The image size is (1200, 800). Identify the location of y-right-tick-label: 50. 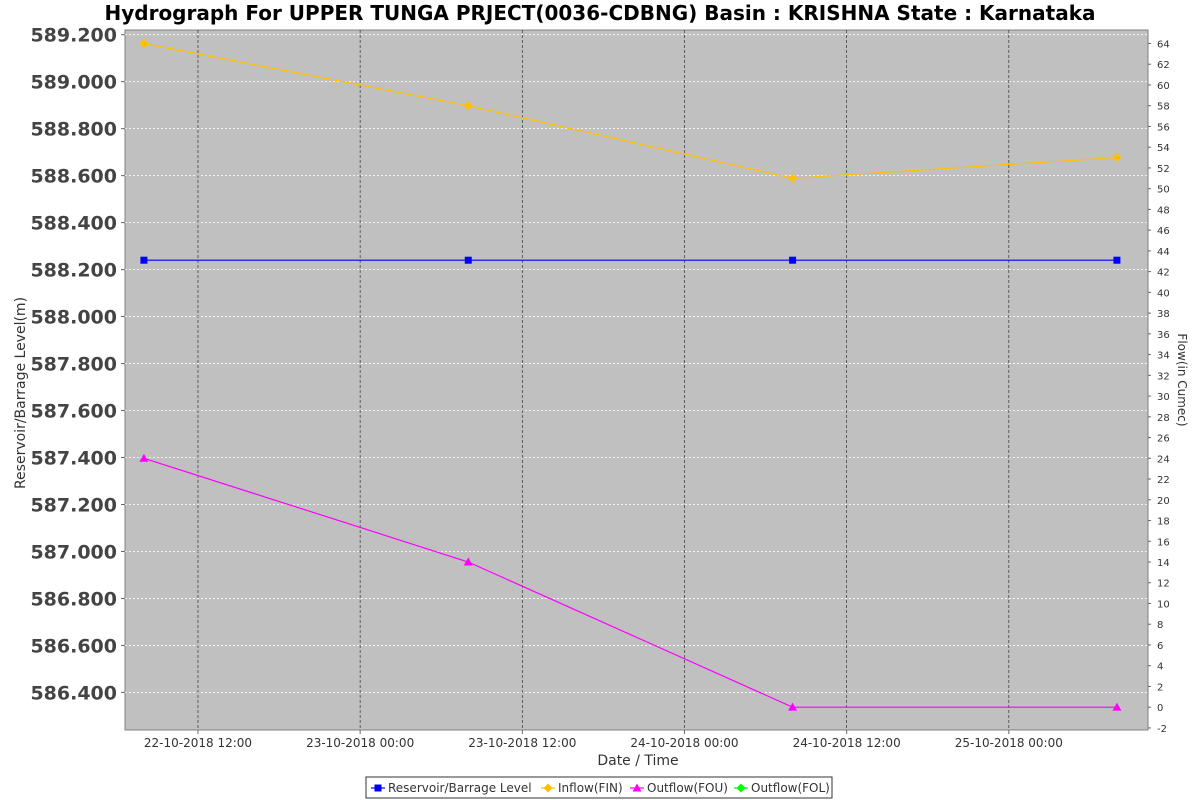
(1163, 190).